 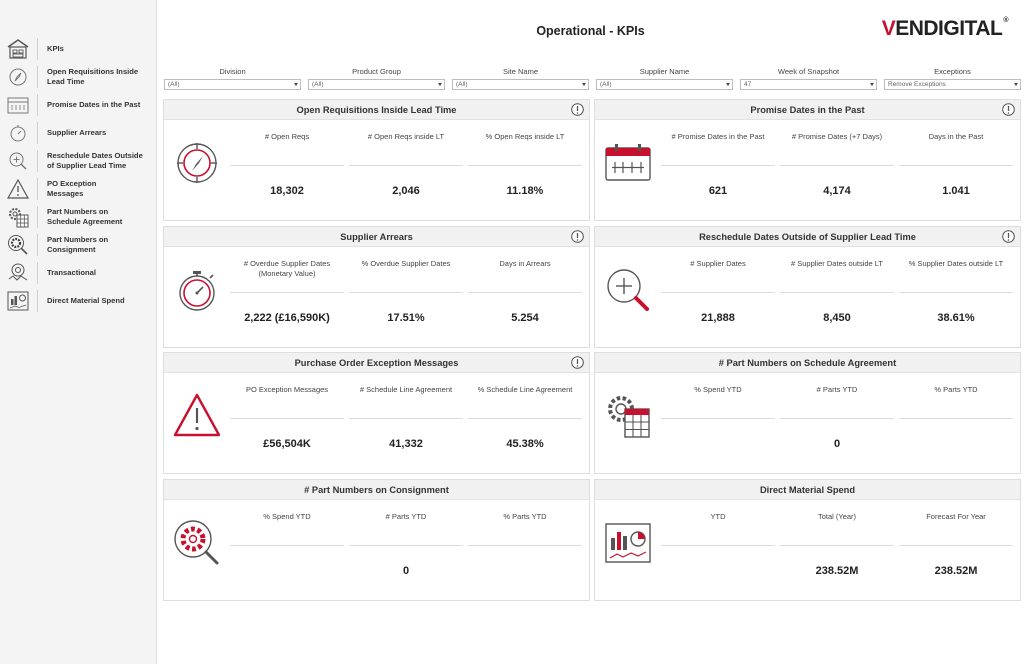 I want to click on card-title: Promise Dates in the Past, so click(x=807, y=110).